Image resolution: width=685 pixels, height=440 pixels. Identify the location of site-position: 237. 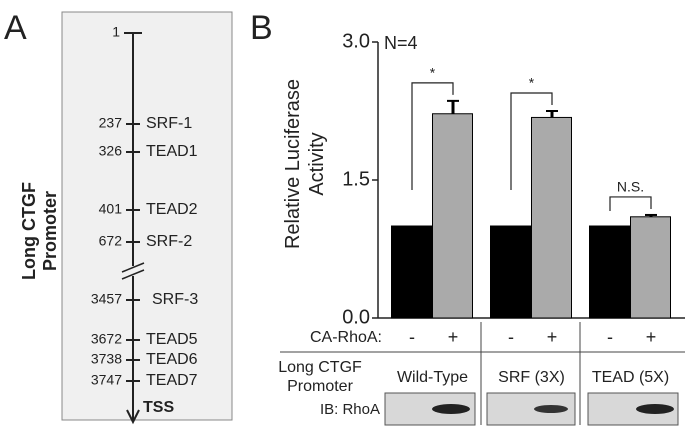
(111, 123).